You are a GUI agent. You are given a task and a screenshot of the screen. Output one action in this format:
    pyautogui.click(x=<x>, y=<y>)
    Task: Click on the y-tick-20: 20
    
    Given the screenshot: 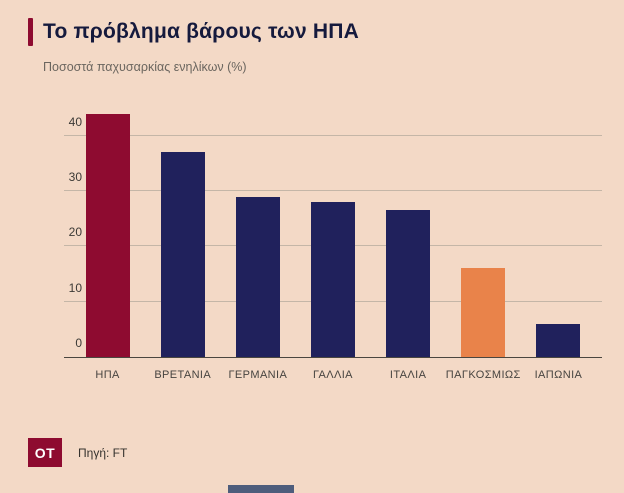 What is the action you would take?
    pyautogui.click(x=75, y=232)
    